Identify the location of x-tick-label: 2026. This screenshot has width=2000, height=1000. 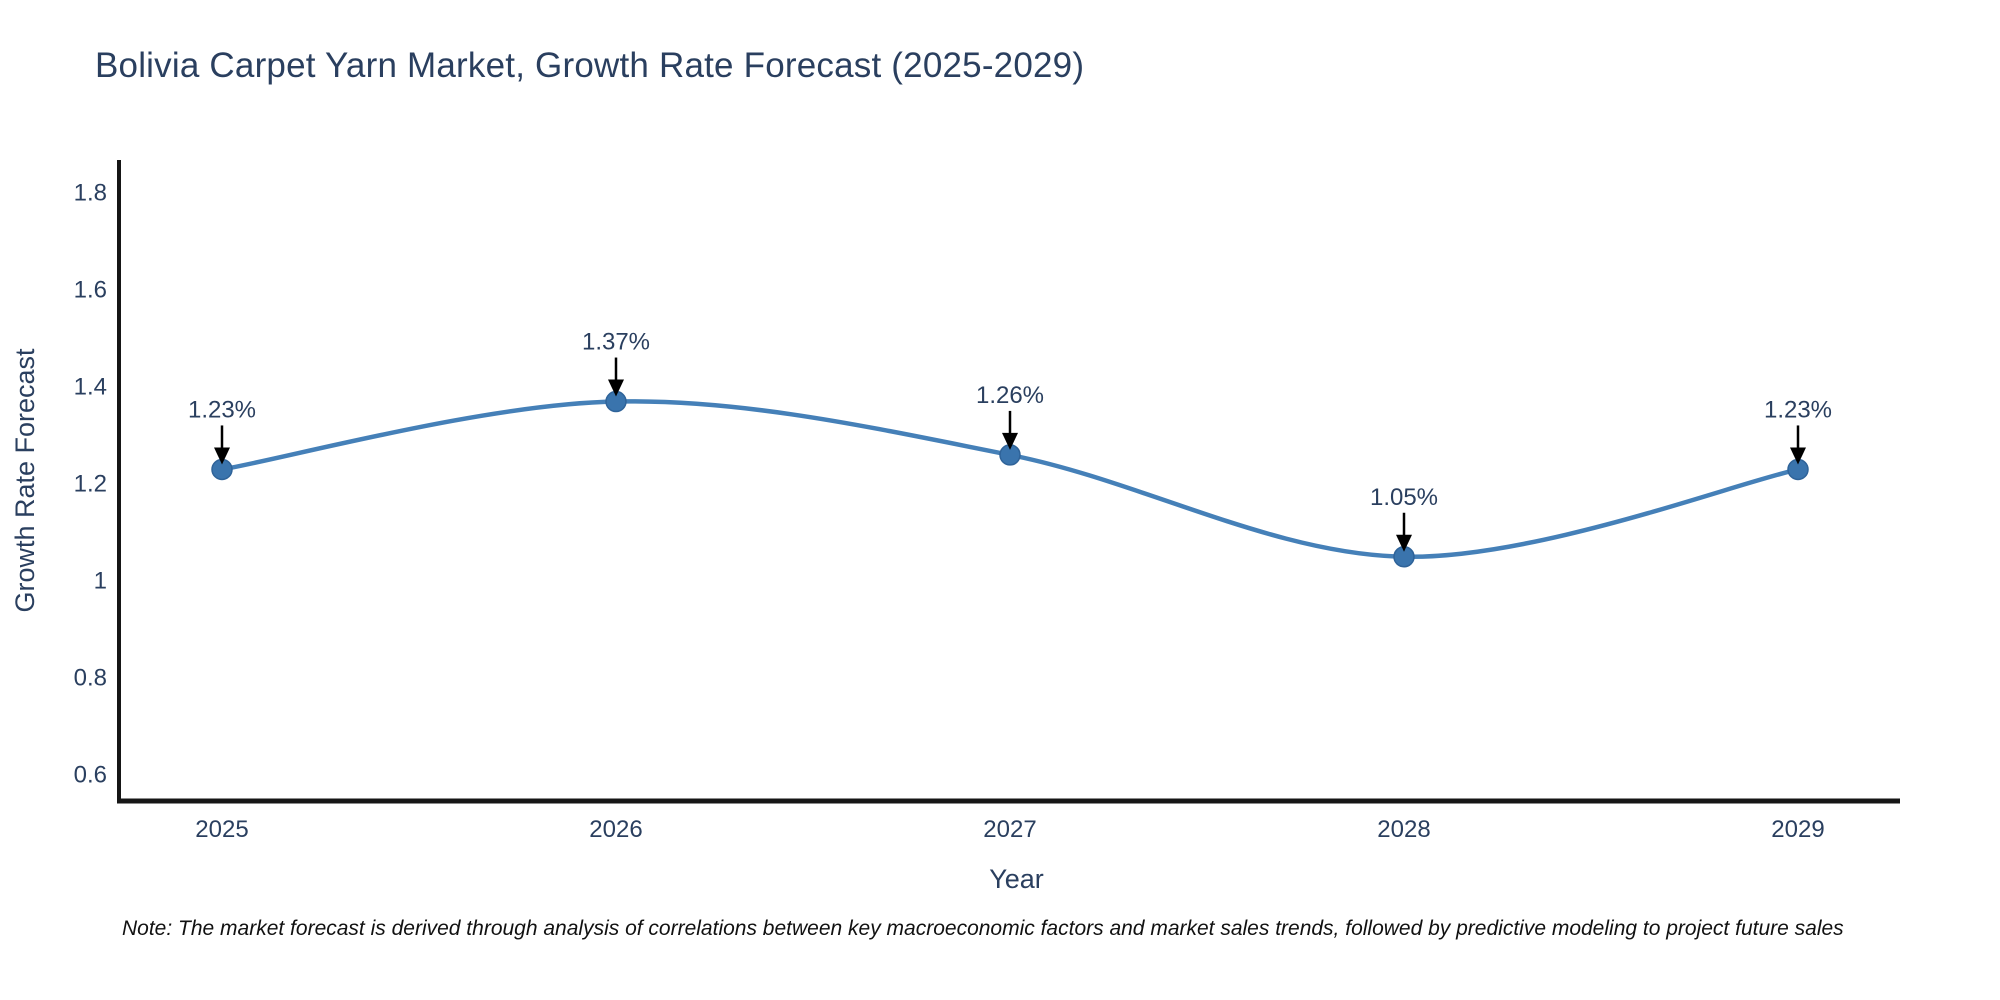
(615, 829).